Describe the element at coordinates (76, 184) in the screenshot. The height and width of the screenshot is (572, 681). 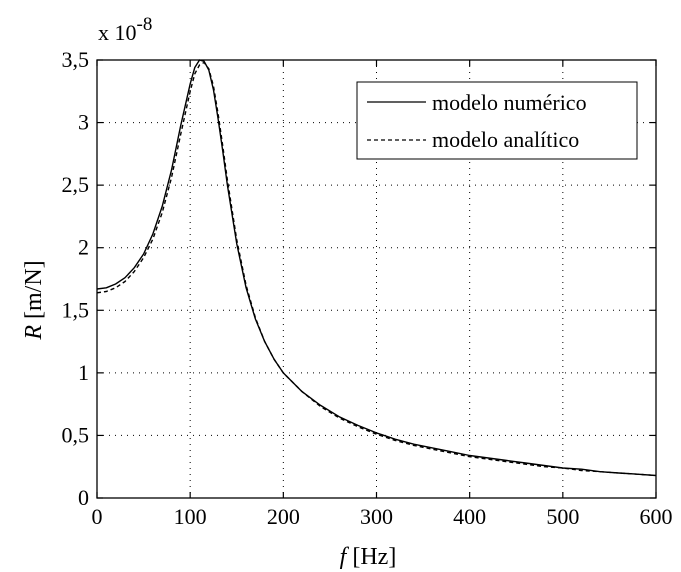
I see `y-tick-label: 2,5` at that location.